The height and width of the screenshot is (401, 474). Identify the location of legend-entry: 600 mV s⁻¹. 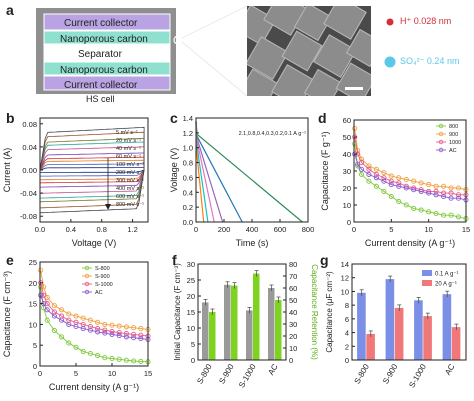
(130, 197).